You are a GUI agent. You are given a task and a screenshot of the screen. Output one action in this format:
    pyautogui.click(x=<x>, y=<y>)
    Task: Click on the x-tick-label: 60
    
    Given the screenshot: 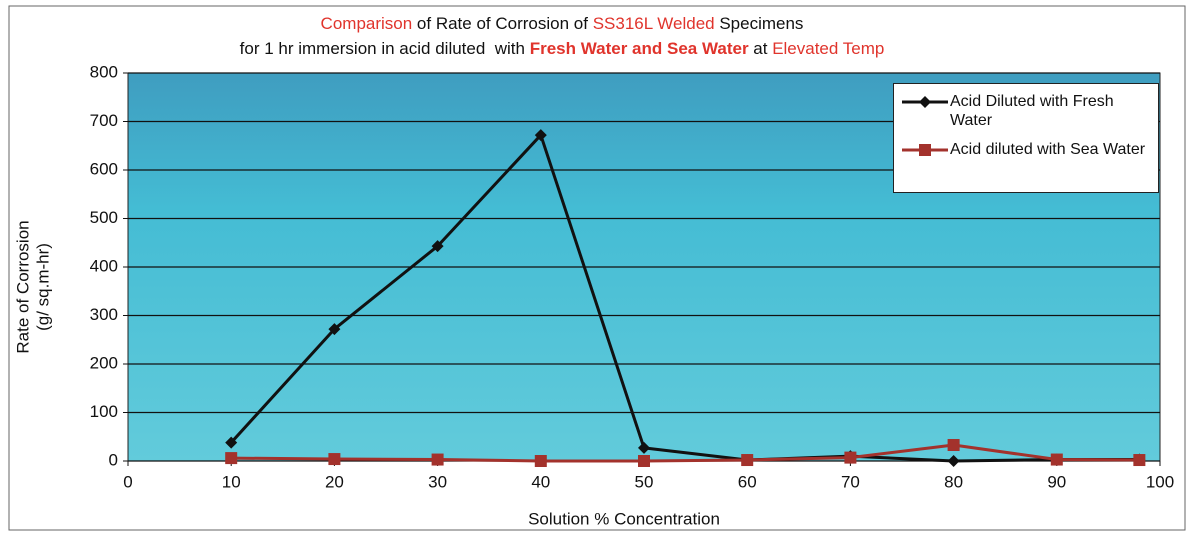 What is the action you would take?
    pyautogui.click(x=747, y=481)
    